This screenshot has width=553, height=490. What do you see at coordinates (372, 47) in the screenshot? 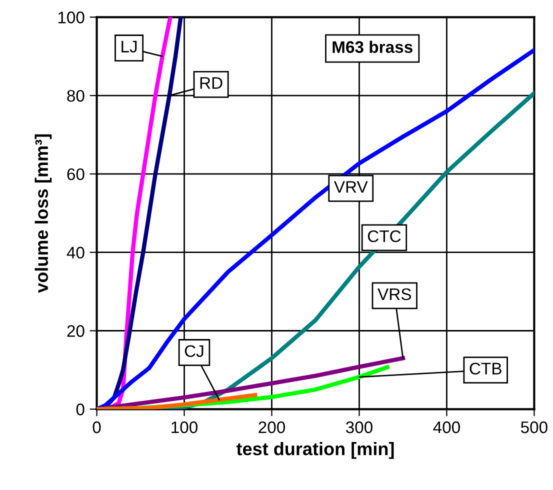
I see `annotation: M63 brass` at bounding box center [372, 47].